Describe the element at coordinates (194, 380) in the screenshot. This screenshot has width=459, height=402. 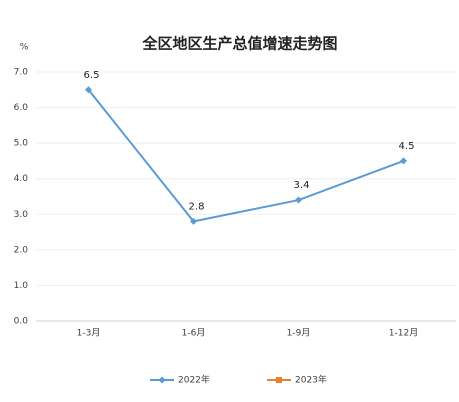
I see `legend-label: 2022年` at that location.